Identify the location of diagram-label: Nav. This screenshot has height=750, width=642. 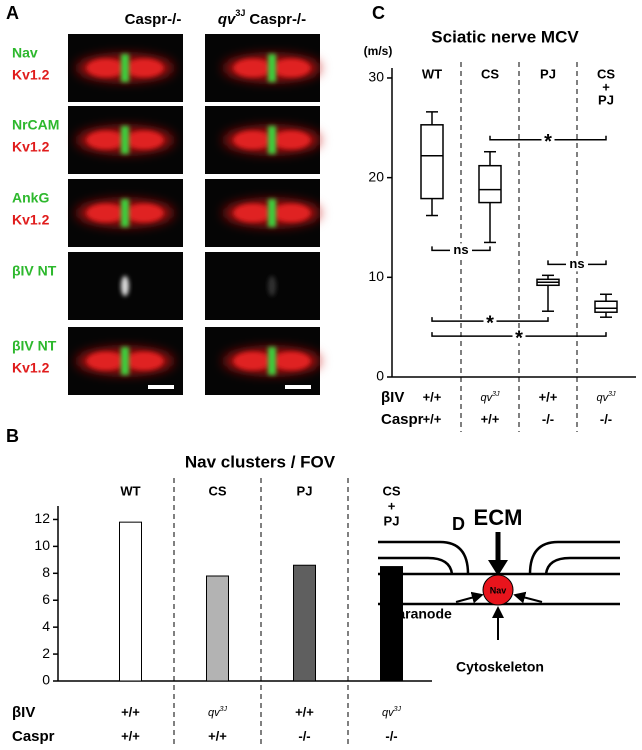
(498, 590).